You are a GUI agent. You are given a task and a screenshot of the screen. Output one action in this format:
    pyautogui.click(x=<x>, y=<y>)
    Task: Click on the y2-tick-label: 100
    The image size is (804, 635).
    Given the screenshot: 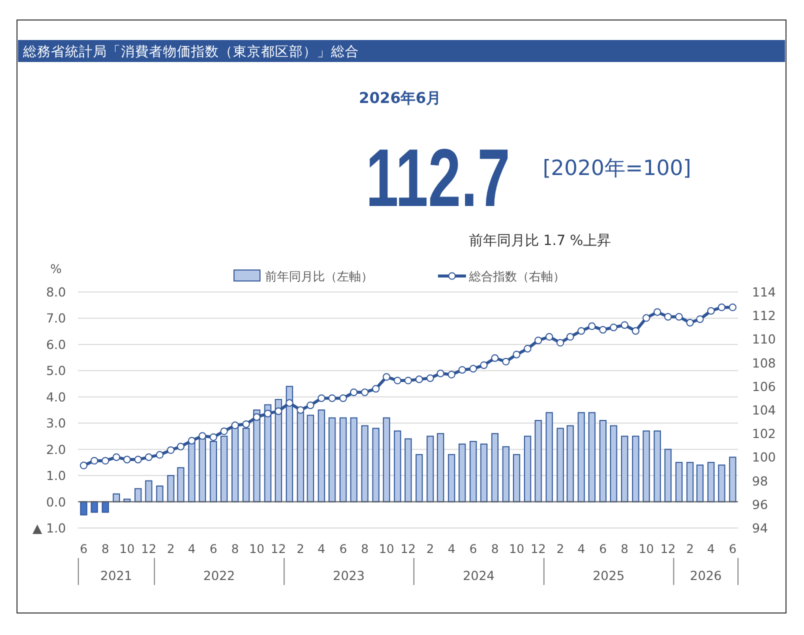 What is the action you would take?
    pyautogui.click(x=764, y=457)
    